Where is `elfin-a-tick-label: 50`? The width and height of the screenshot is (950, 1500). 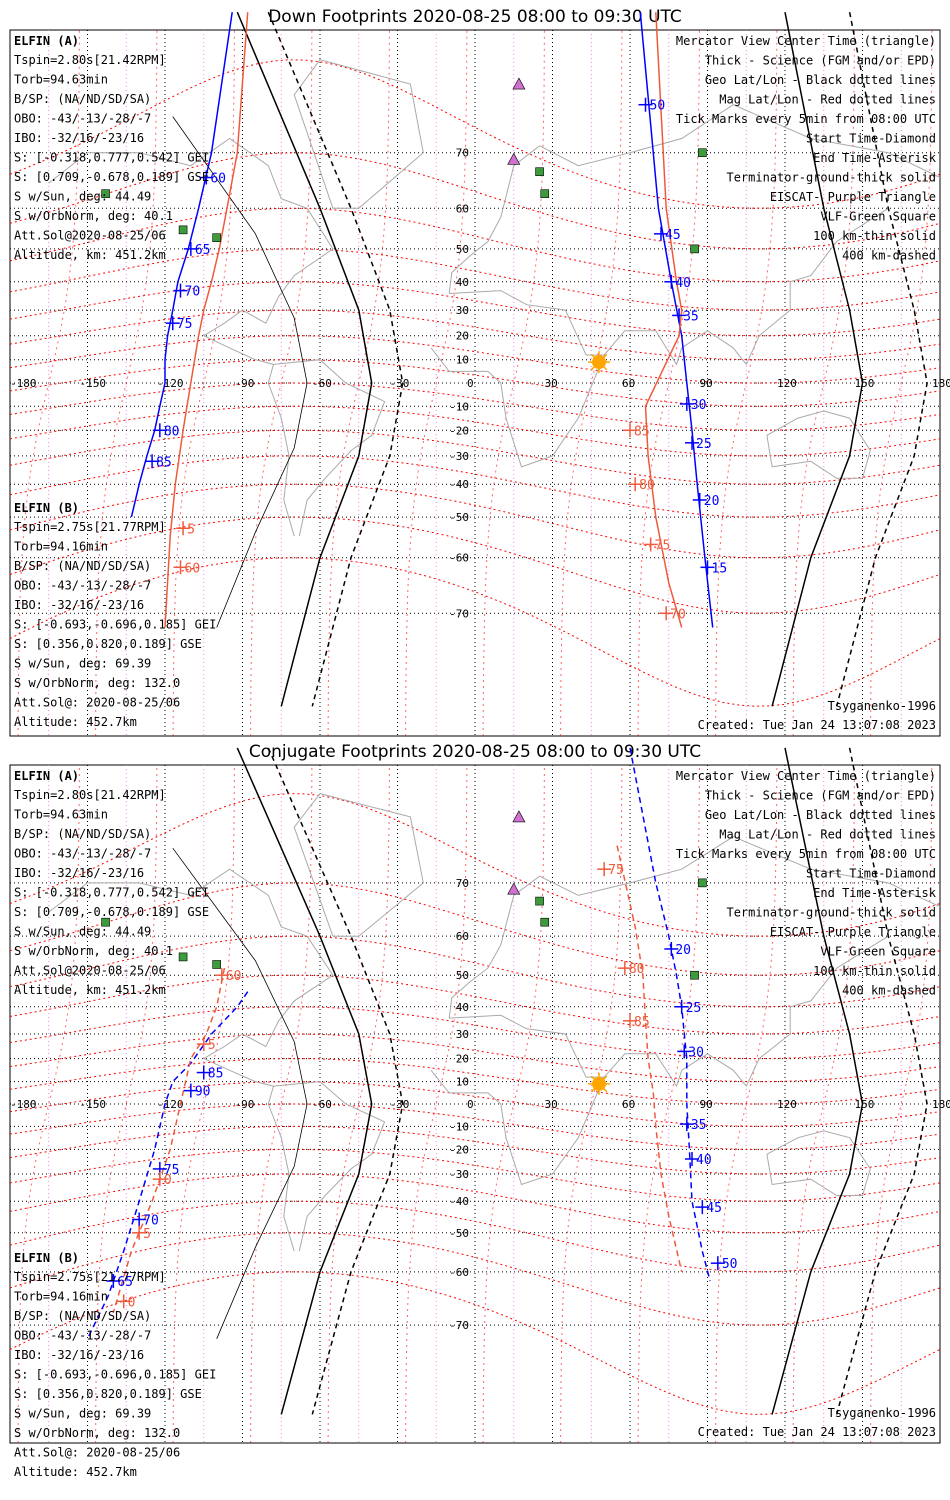
elfin-a-tick-label: 50 is located at coordinates (658, 106).